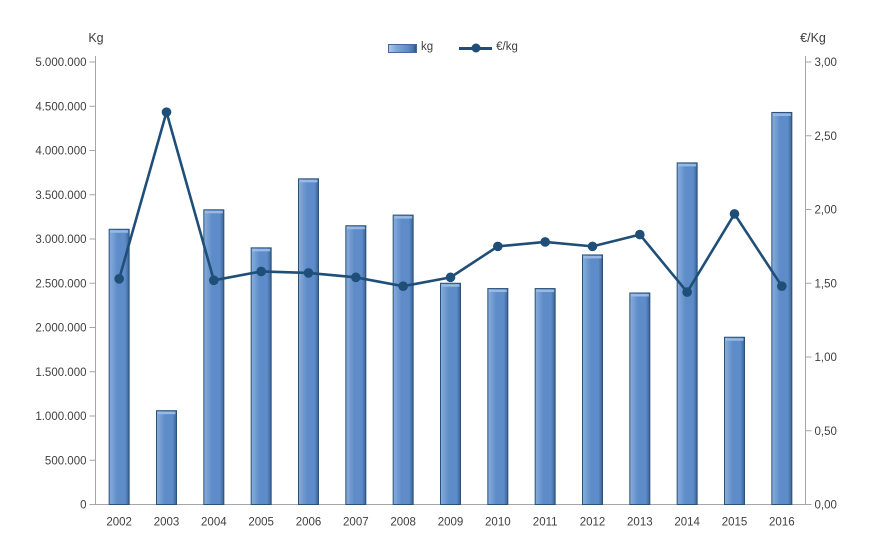 The height and width of the screenshot is (560, 892). Describe the element at coordinates (734, 420) in the screenshot. I see `bar-2015` at that location.